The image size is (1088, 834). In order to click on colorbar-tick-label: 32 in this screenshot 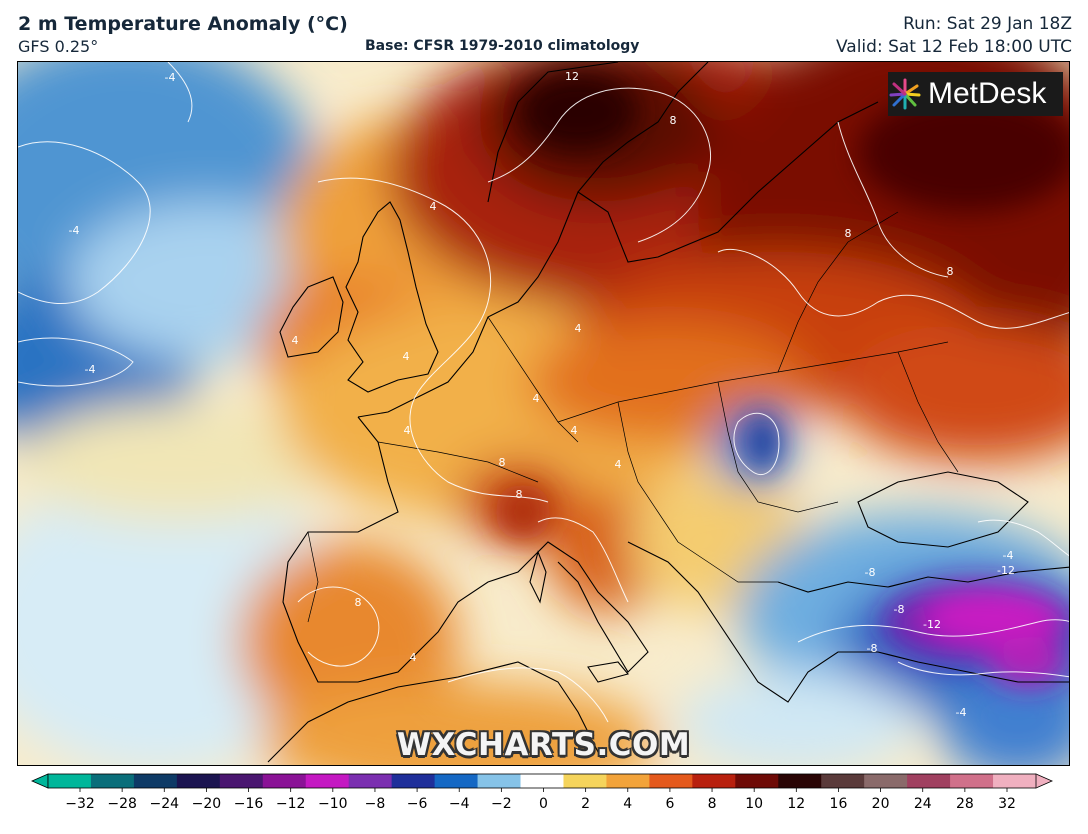, I will do `click(1007, 804)`.